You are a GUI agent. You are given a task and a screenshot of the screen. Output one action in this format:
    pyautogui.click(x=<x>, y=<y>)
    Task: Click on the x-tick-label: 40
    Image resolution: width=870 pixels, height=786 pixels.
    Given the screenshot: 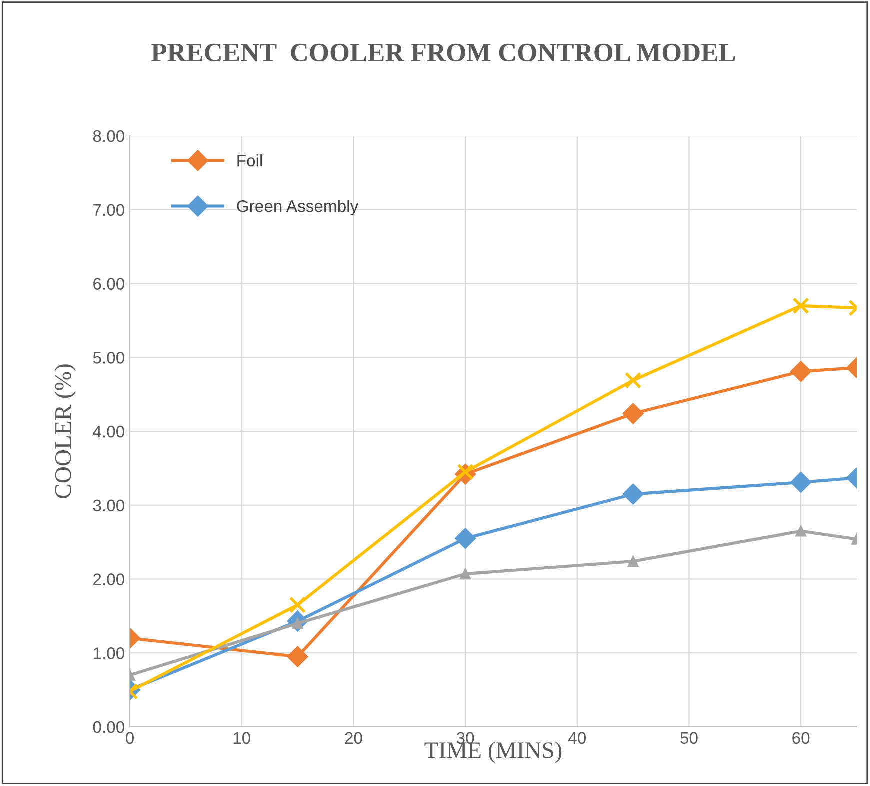 What is the action you would take?
    pyautogui.click(x=577, y=738)
    